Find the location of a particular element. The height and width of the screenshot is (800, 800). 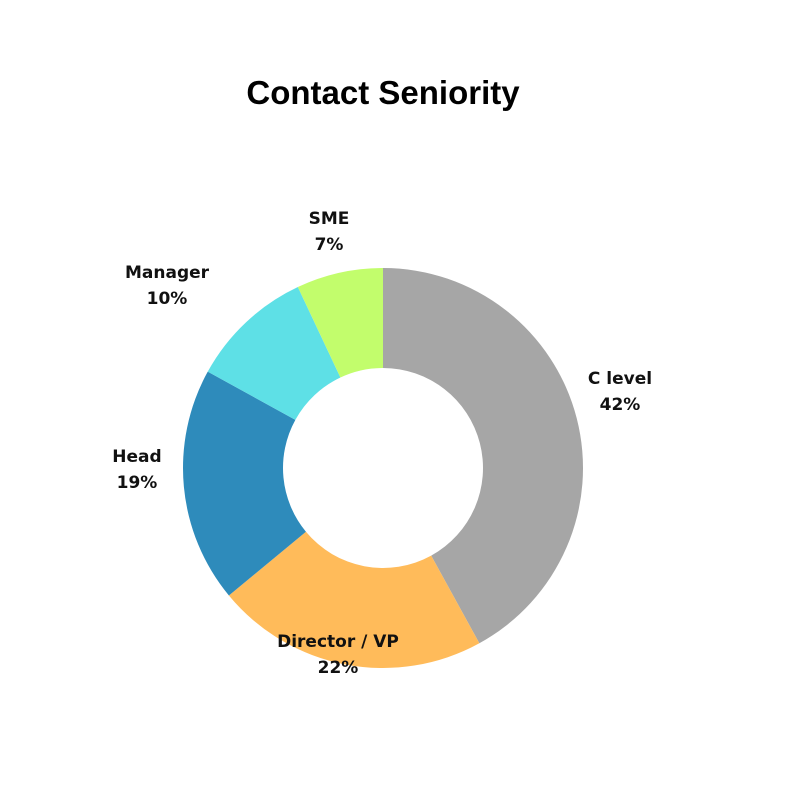

slice-label-value: 19% is located at coordinates (137, 483).